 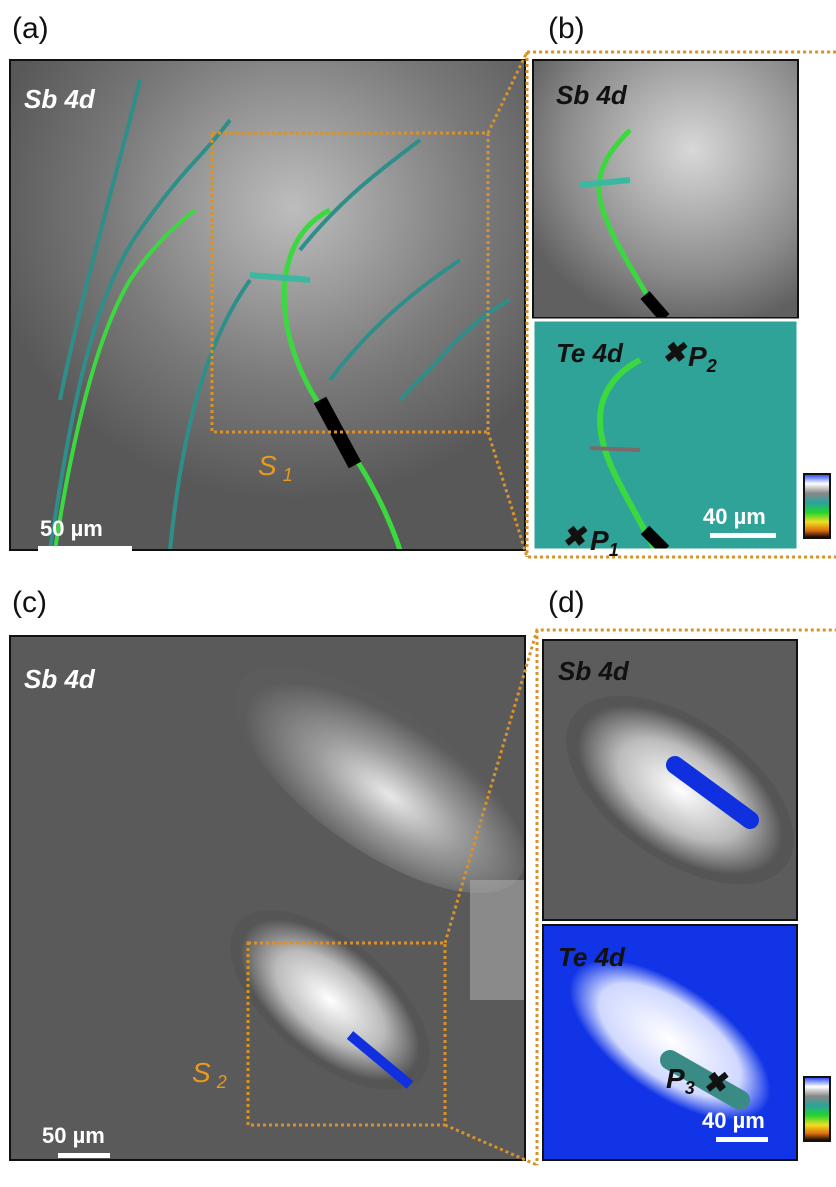 I want to click on point-label: P2, so click(x=702, y=358).